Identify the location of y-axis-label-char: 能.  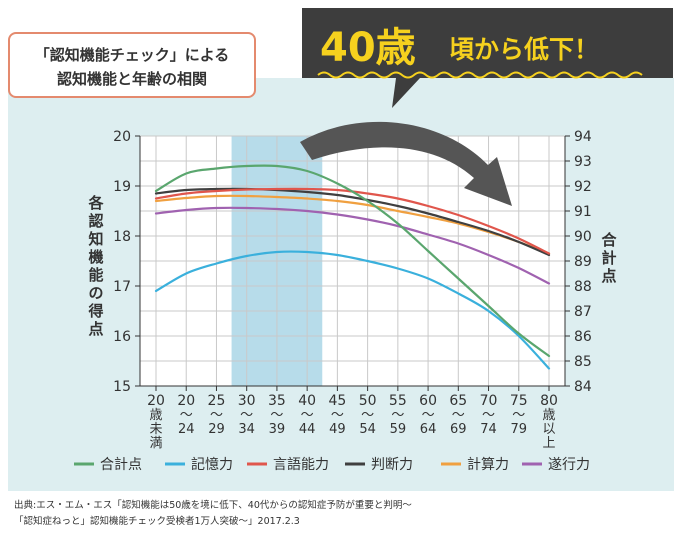
(95, 275).